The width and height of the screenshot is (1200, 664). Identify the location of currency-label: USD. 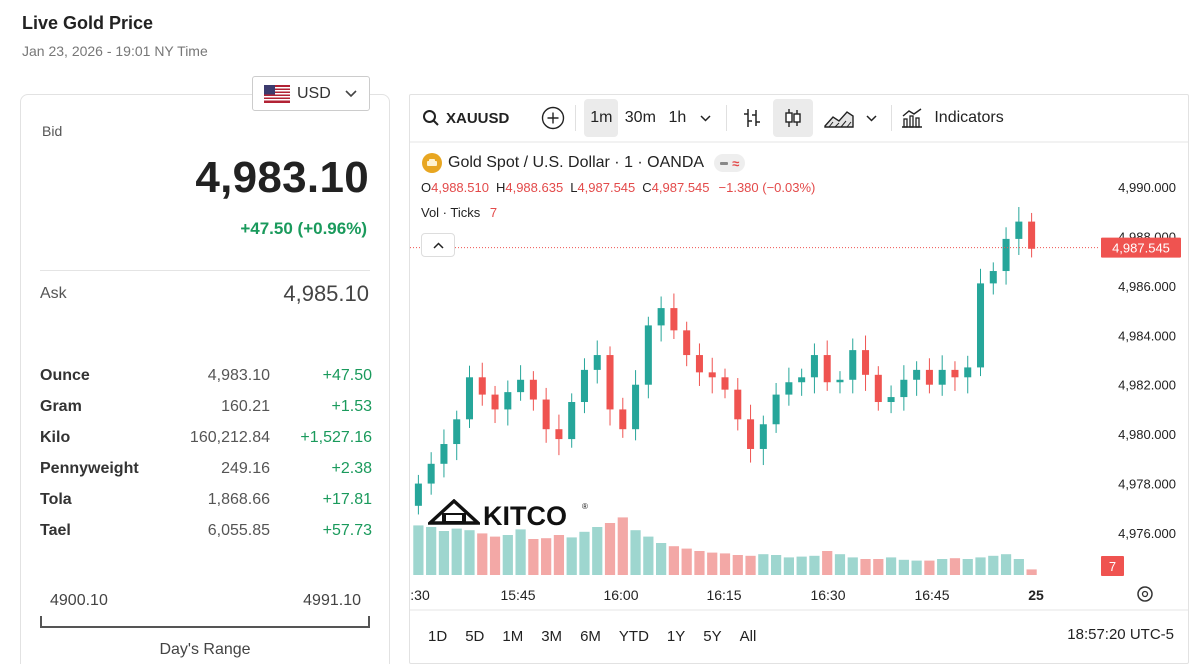
(314, 93).